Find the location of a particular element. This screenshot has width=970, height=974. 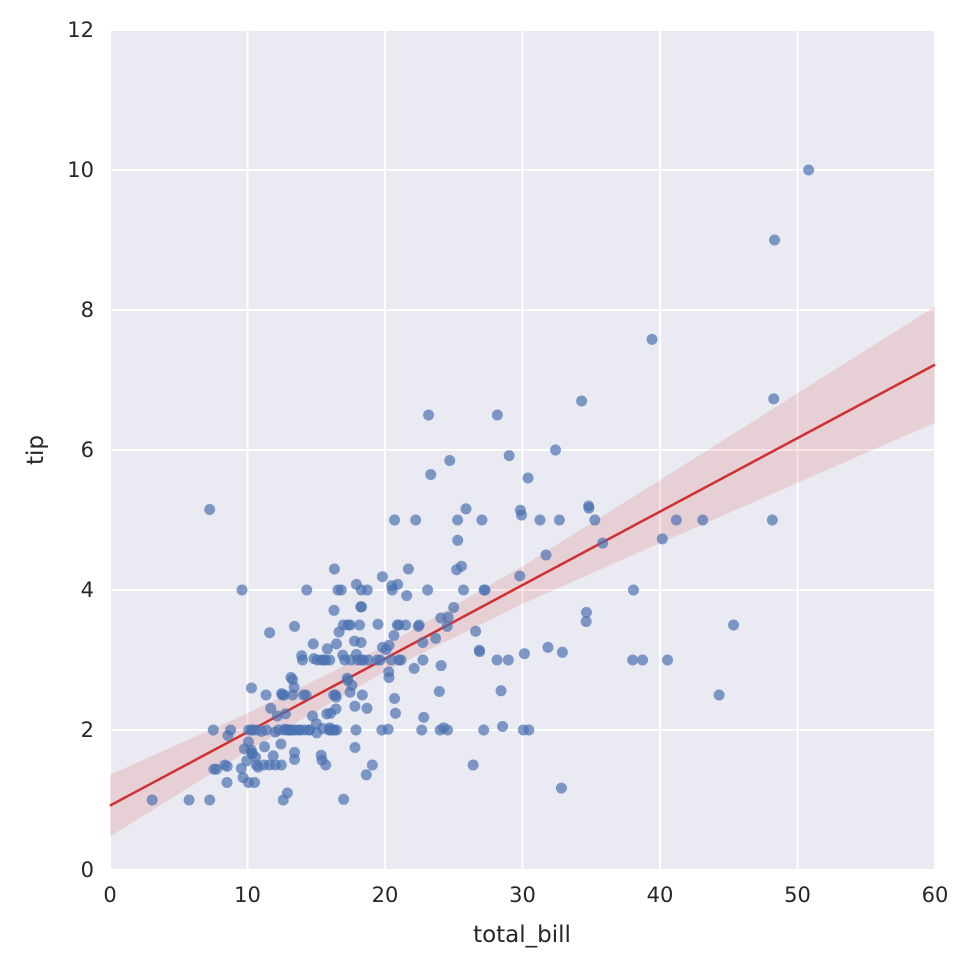

y-tick-label: 8 is located at coordinates (87, 310).